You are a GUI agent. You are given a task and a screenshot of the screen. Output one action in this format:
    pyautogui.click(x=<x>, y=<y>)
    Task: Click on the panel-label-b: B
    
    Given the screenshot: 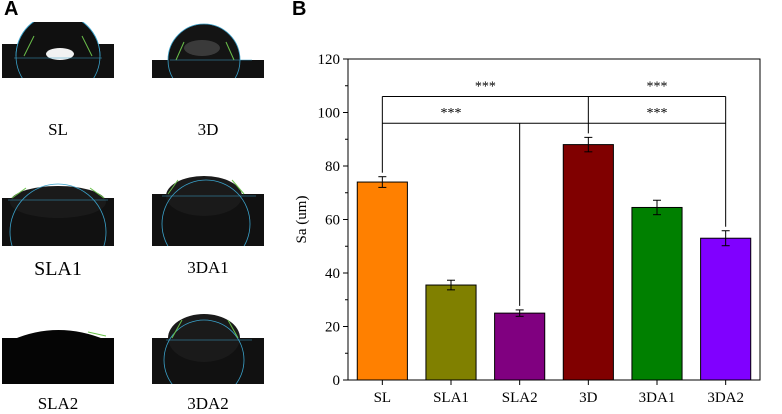 What is the action you would take?
    pyautogui.click(x=299, y=10)
    